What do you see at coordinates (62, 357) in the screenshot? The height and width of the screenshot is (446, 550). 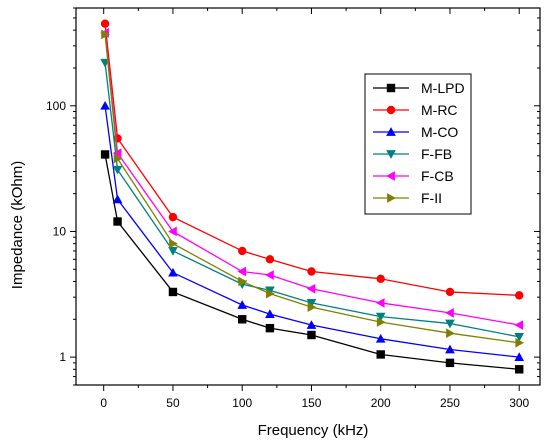 I see `y-tick-label: 1` at bounding box center [62, 357].